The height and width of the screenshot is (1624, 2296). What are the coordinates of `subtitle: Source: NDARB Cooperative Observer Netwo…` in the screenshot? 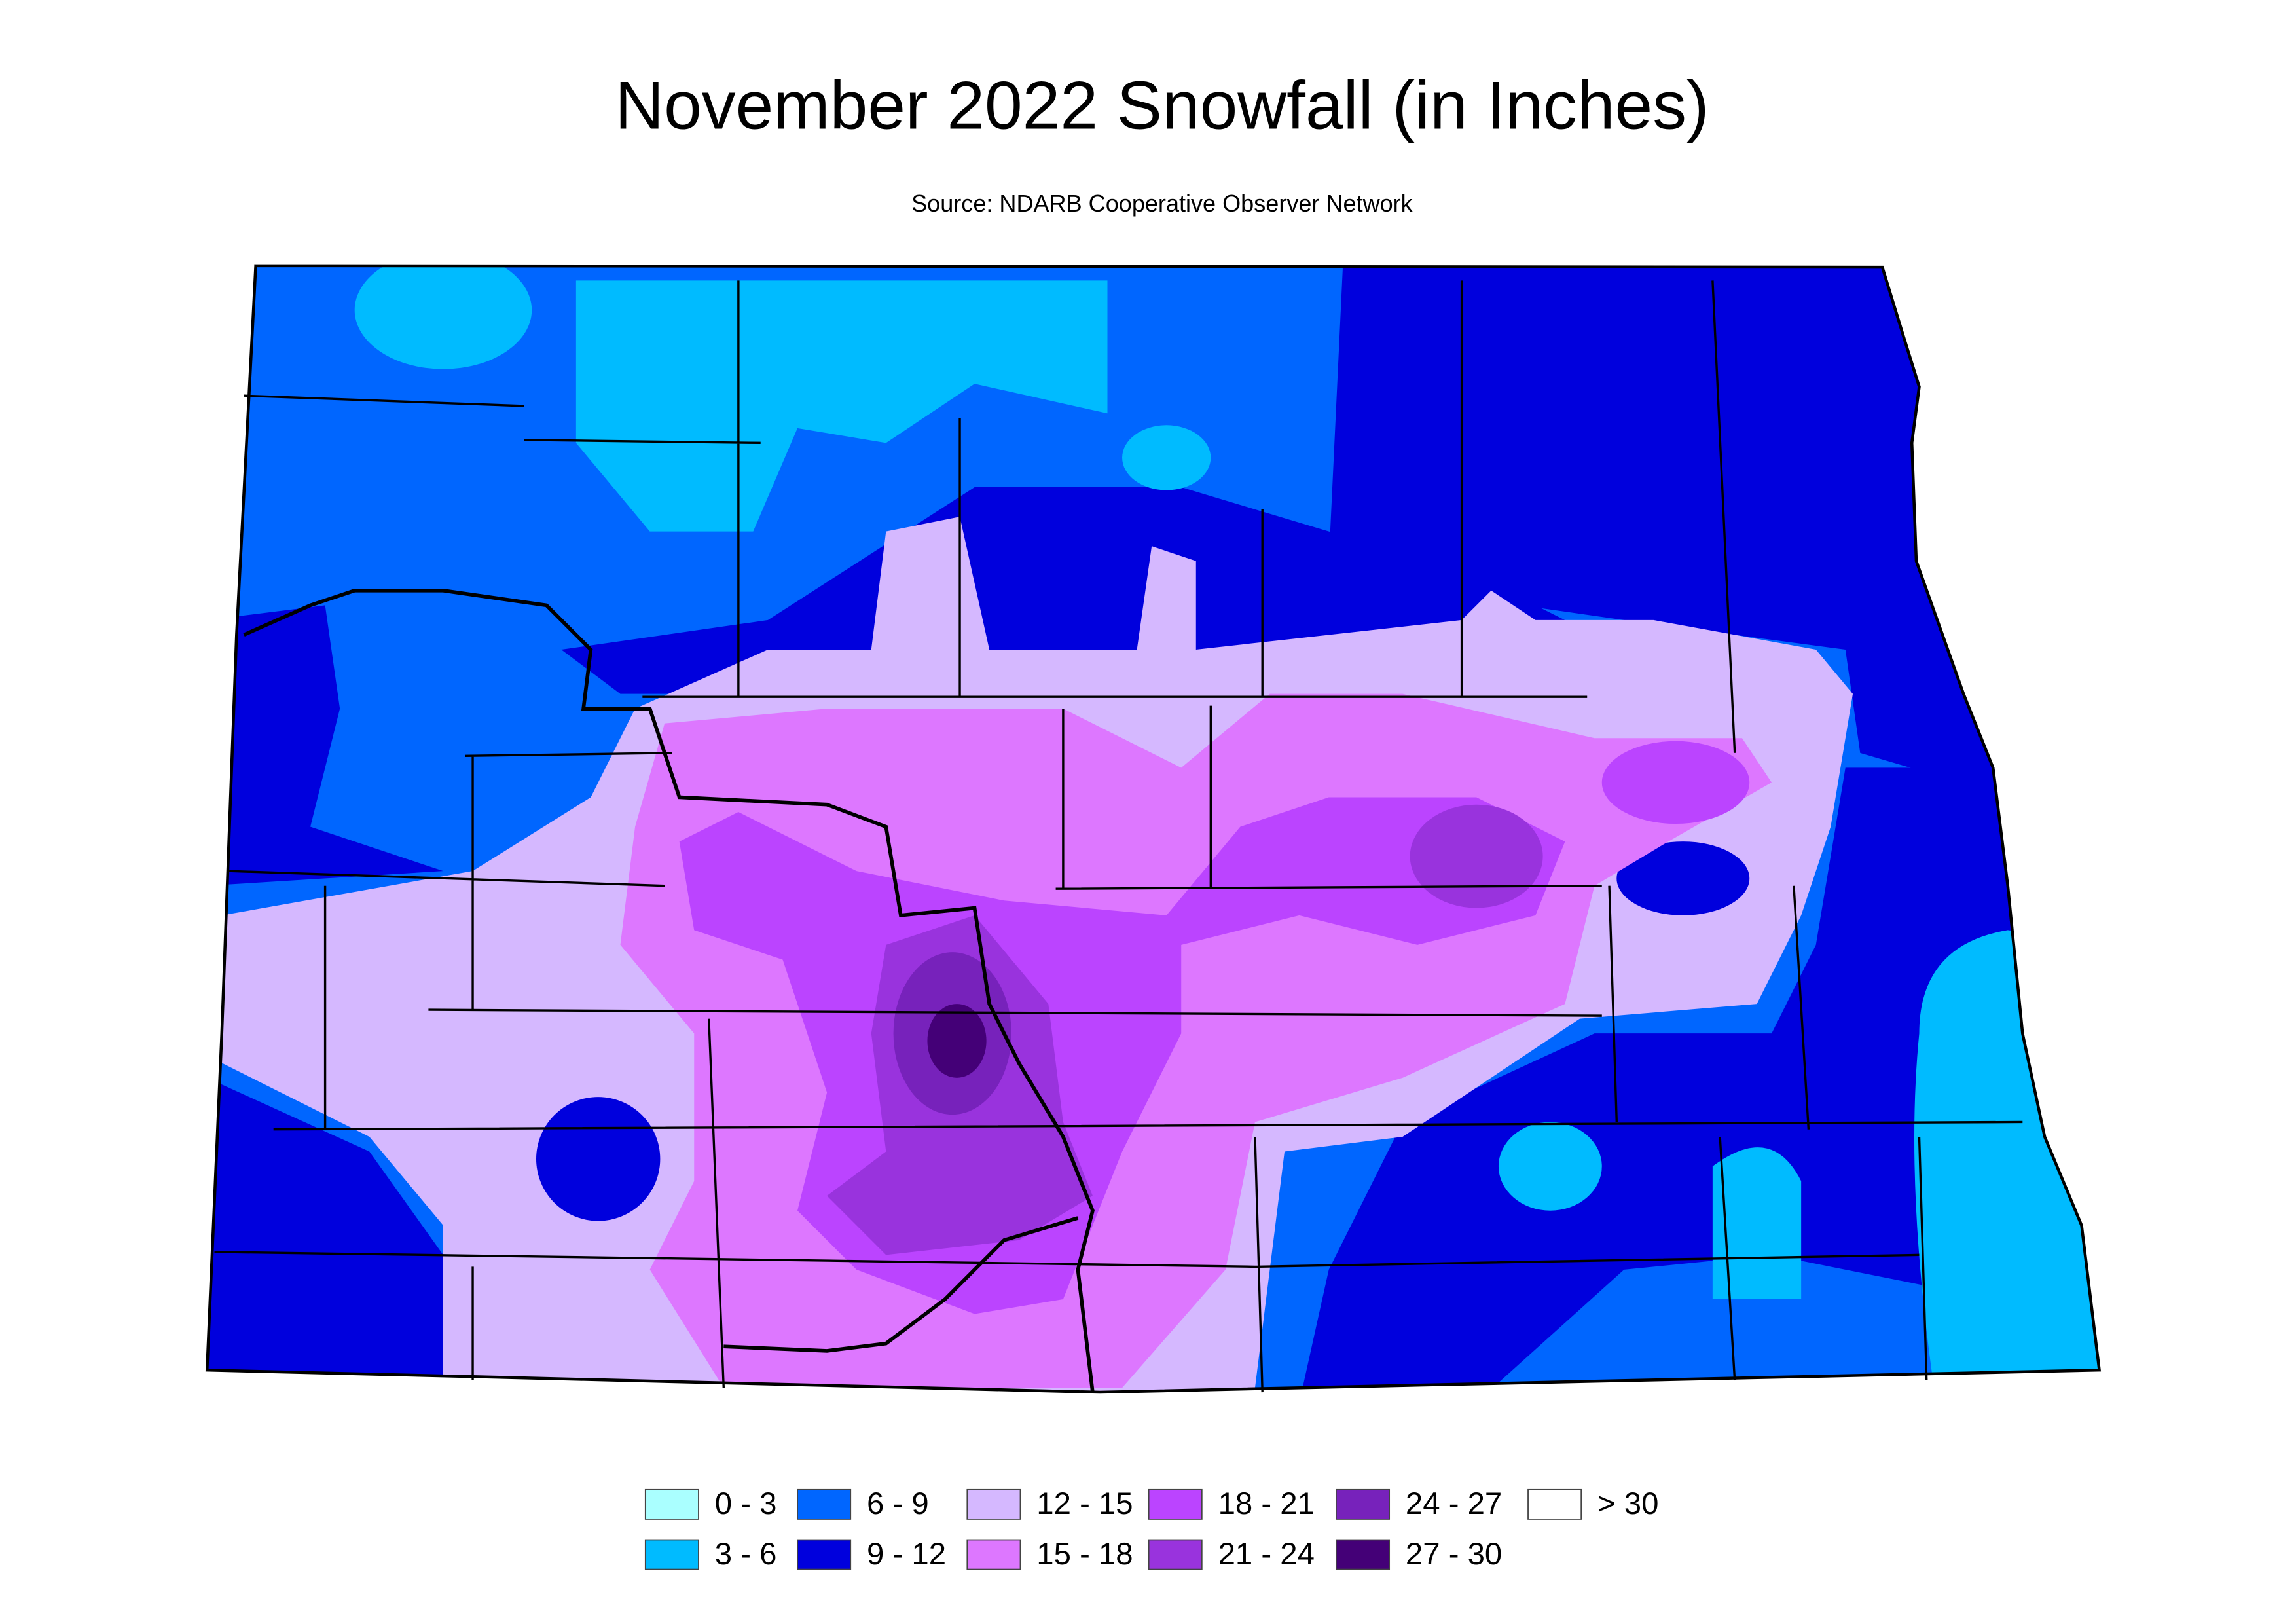 It's located at (1162, 203).